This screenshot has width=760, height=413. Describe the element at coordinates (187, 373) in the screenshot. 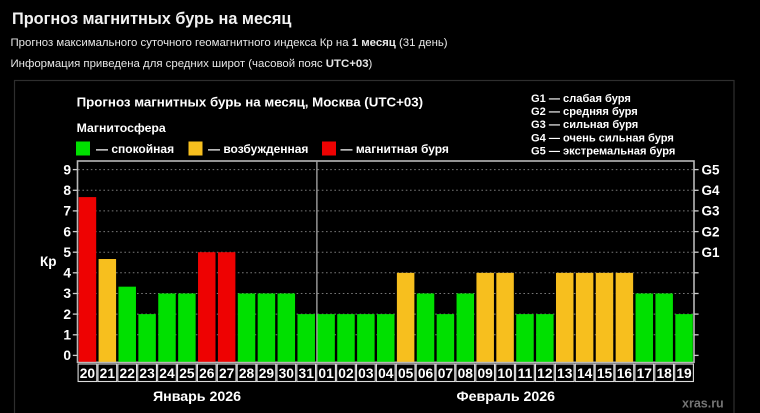

I see `svg-text: 25` at that location.